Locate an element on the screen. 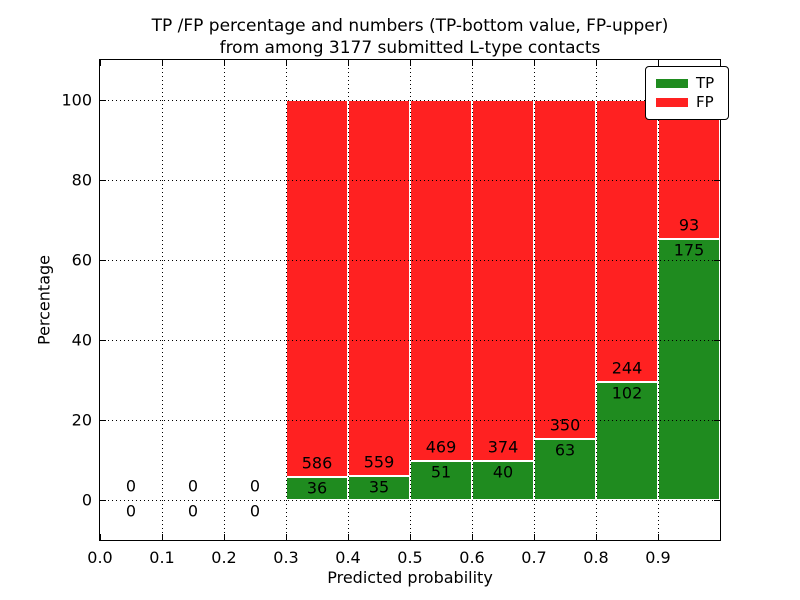  y-tick-label: 40 is located at coordinates (81, 340).